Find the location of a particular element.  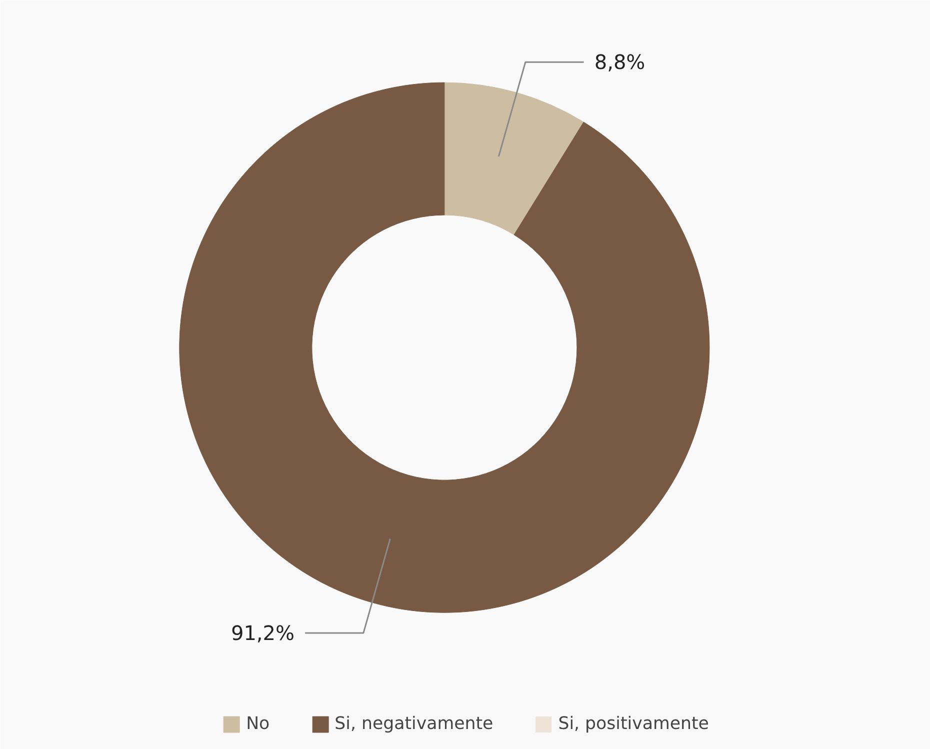

legend-label: Si, positivamente is located at coordinates (633, 724).